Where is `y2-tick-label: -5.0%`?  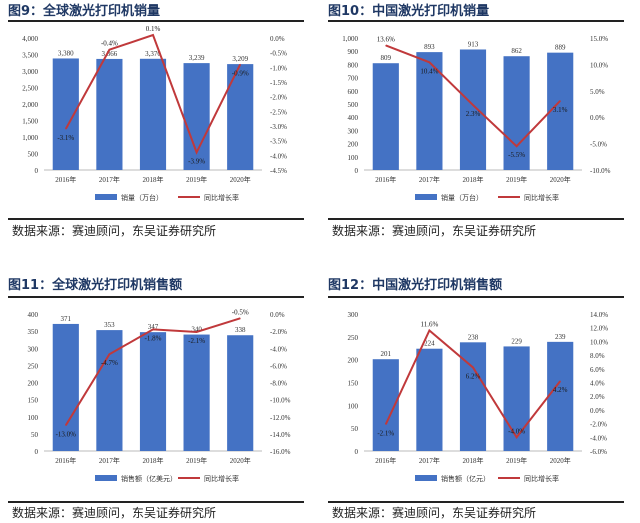
y2-tick-label: -5.0% is located at coordinates (598, 145).